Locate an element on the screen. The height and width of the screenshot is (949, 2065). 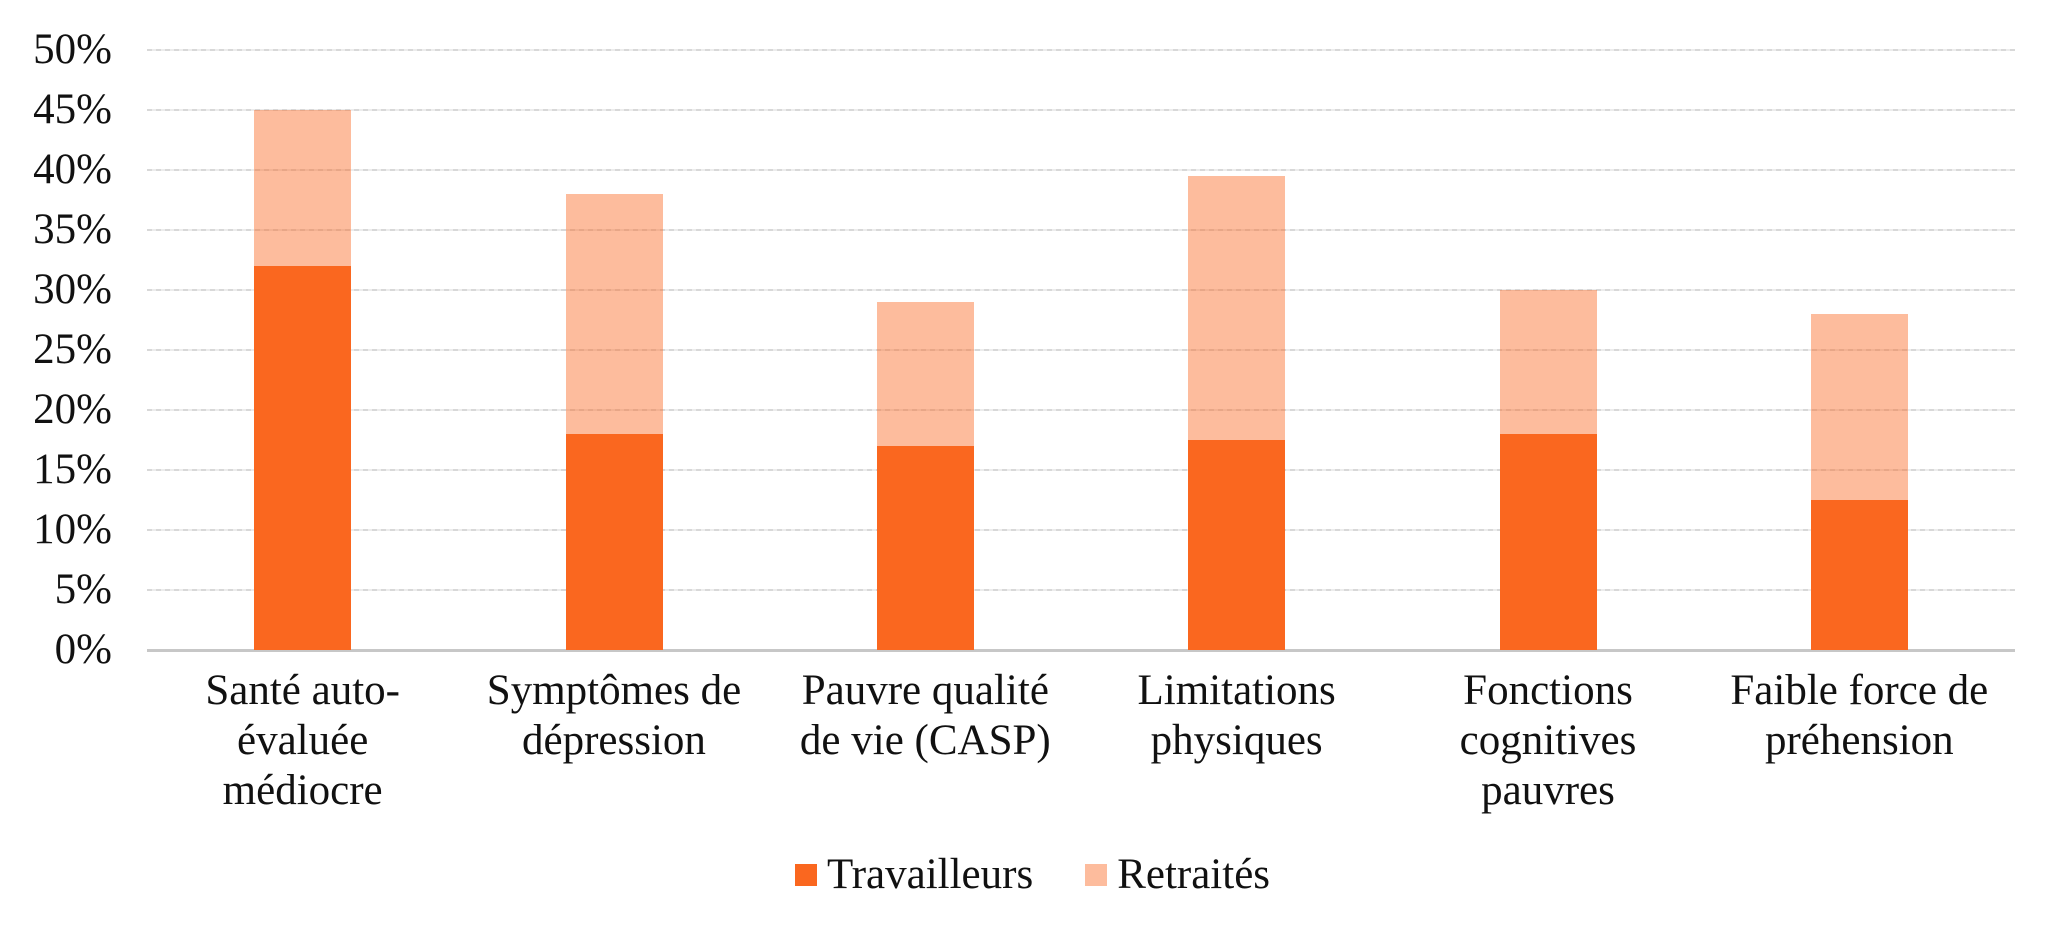
category-label-3: Limitations physiques is located at coordinates (1236, 715).